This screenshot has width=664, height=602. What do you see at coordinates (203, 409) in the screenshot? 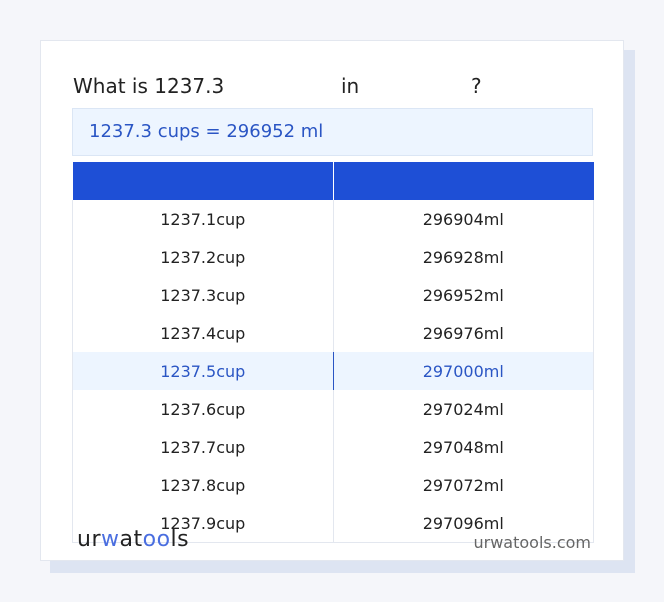
I see `cup-cell: 1237.6cup` at bounding box center [203, 409].